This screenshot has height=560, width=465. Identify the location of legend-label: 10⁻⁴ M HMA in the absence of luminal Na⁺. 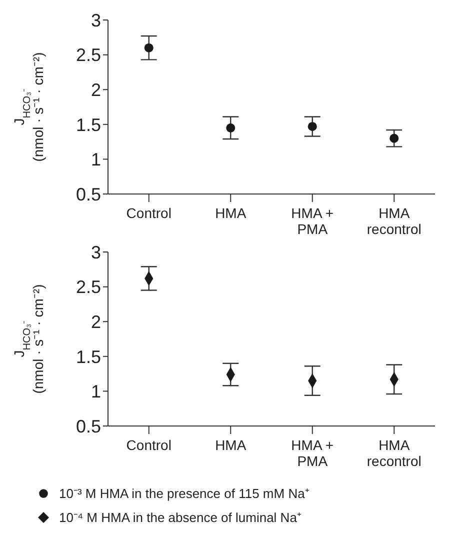
(180, 517).